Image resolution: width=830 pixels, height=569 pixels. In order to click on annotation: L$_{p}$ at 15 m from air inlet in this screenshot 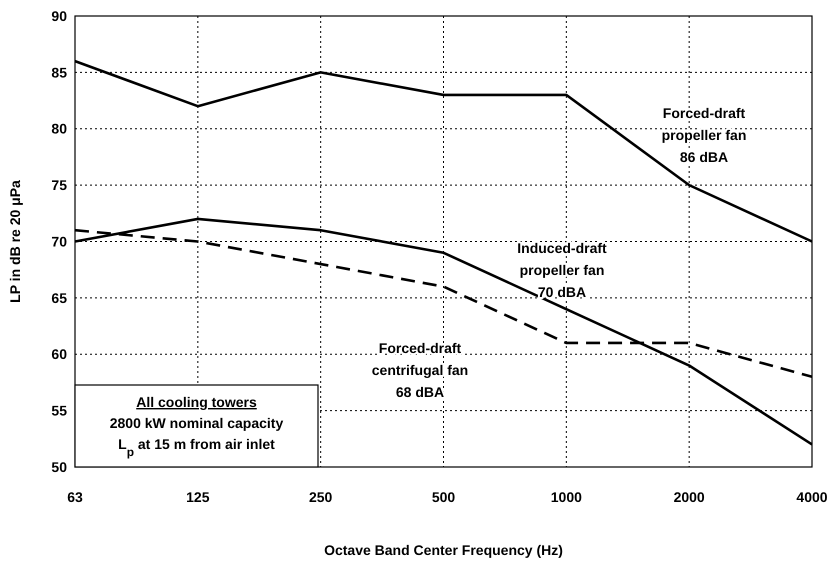, I will do `click(197, 447)`.